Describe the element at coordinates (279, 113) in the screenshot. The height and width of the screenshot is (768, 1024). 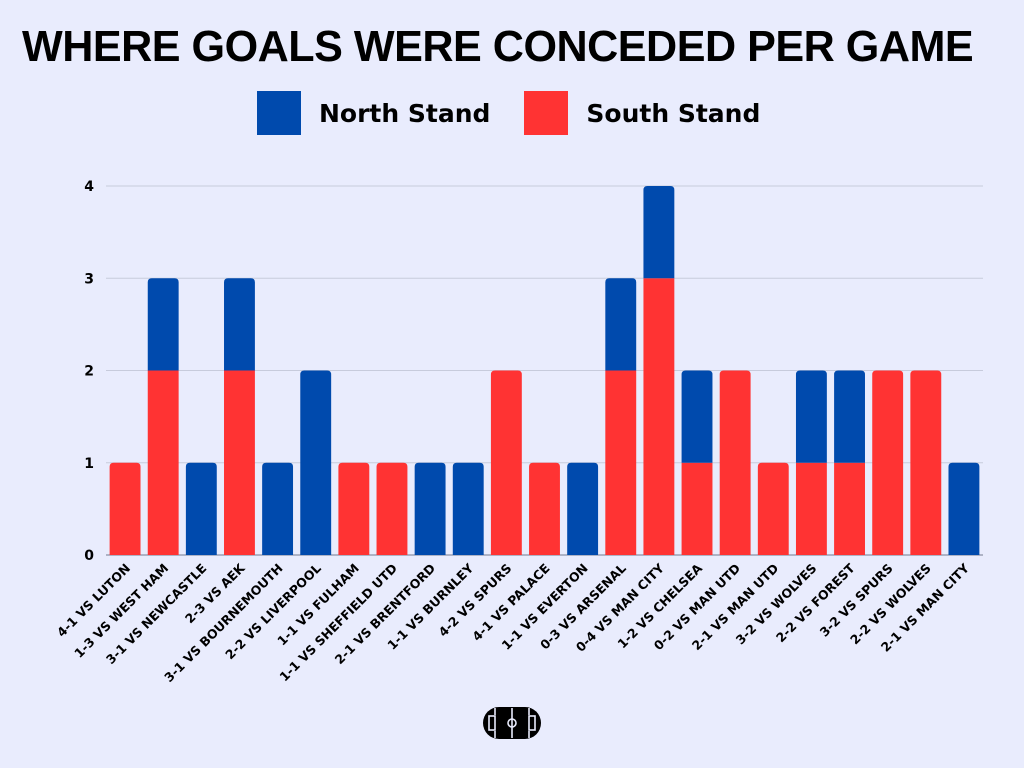
I see `legend-swatch-north-stand` at that location.